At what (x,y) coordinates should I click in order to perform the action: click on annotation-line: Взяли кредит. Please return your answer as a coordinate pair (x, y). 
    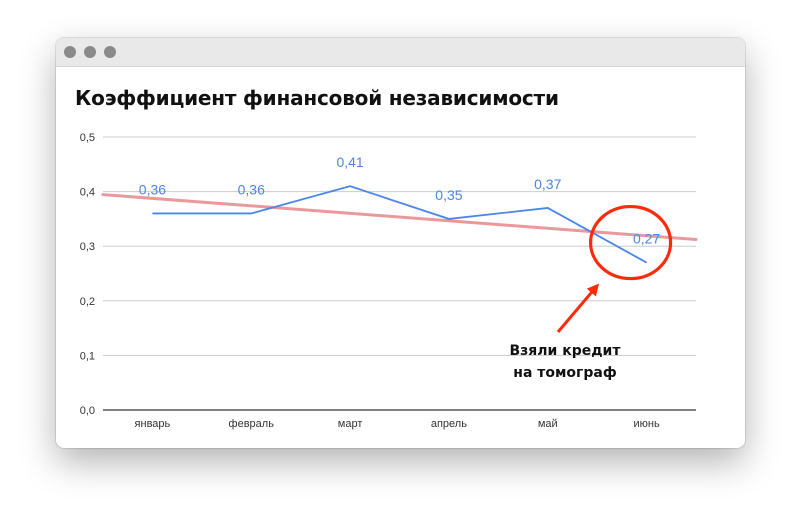
    Looking at the image, I should click on (566, 351).